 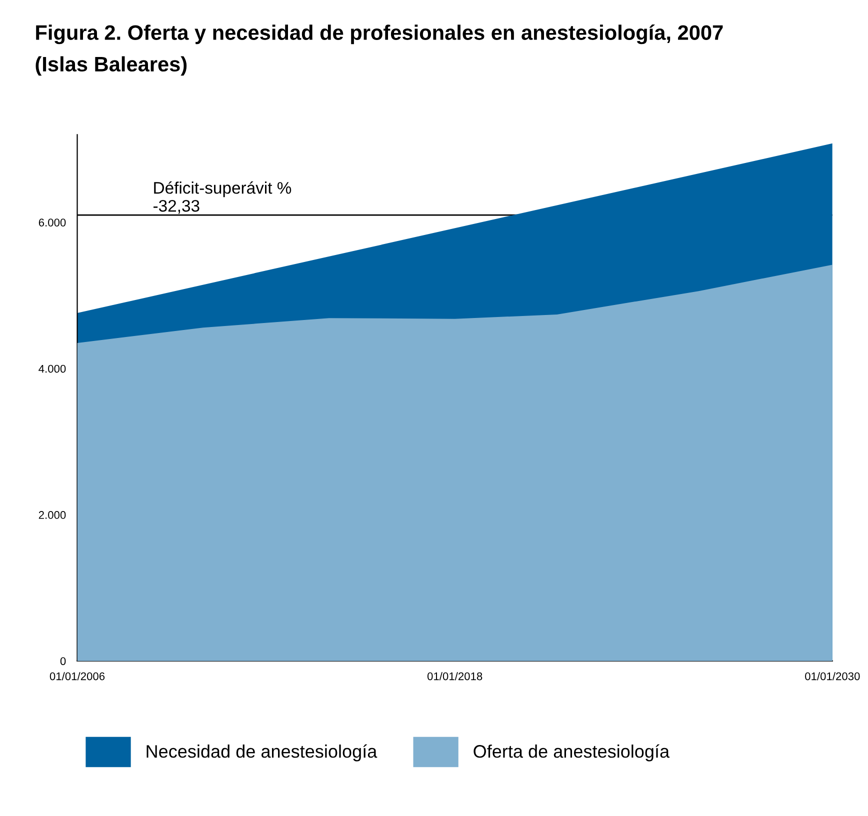 What do you see at coordinates (63, 661) in the screenshot?
I see `y-tick-label: 0` at bounding box center [63, 661].